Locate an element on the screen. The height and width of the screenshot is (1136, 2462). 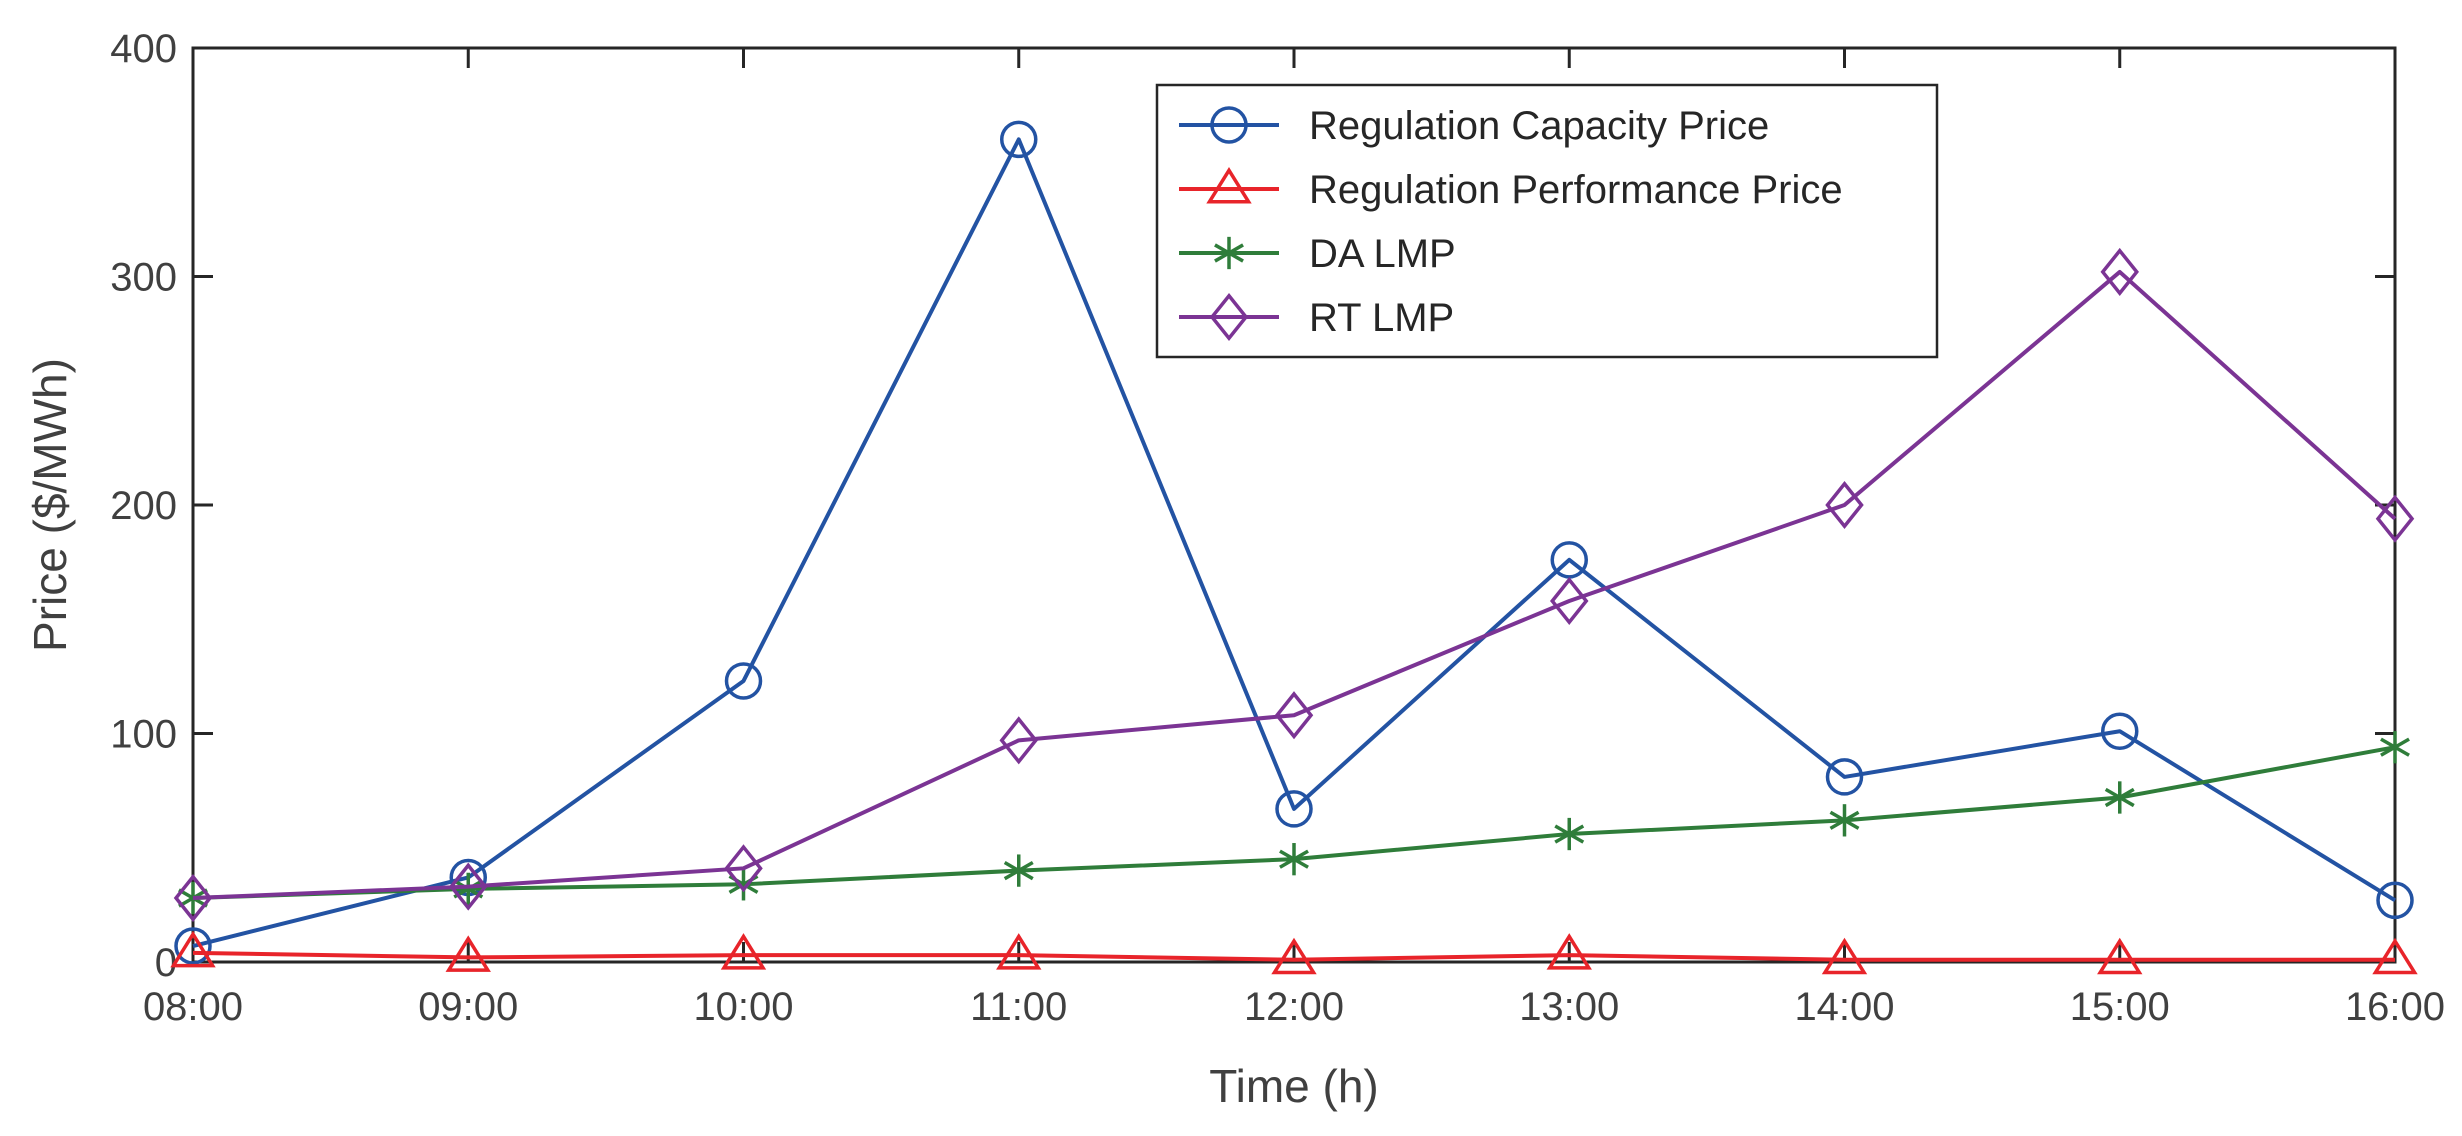
legend-label: RT LMP is located at coordinates (1381, 318).